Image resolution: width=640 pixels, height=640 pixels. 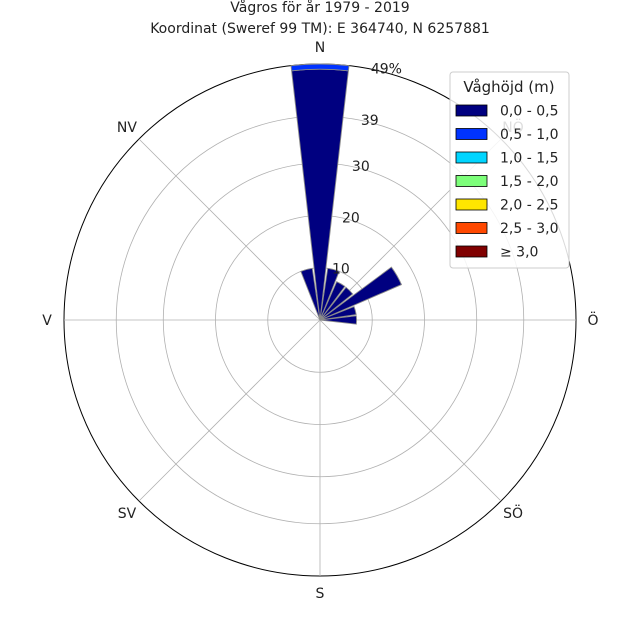 I want to click on legend-label: 0,0 - 0,5, so click(x=529, y=112).